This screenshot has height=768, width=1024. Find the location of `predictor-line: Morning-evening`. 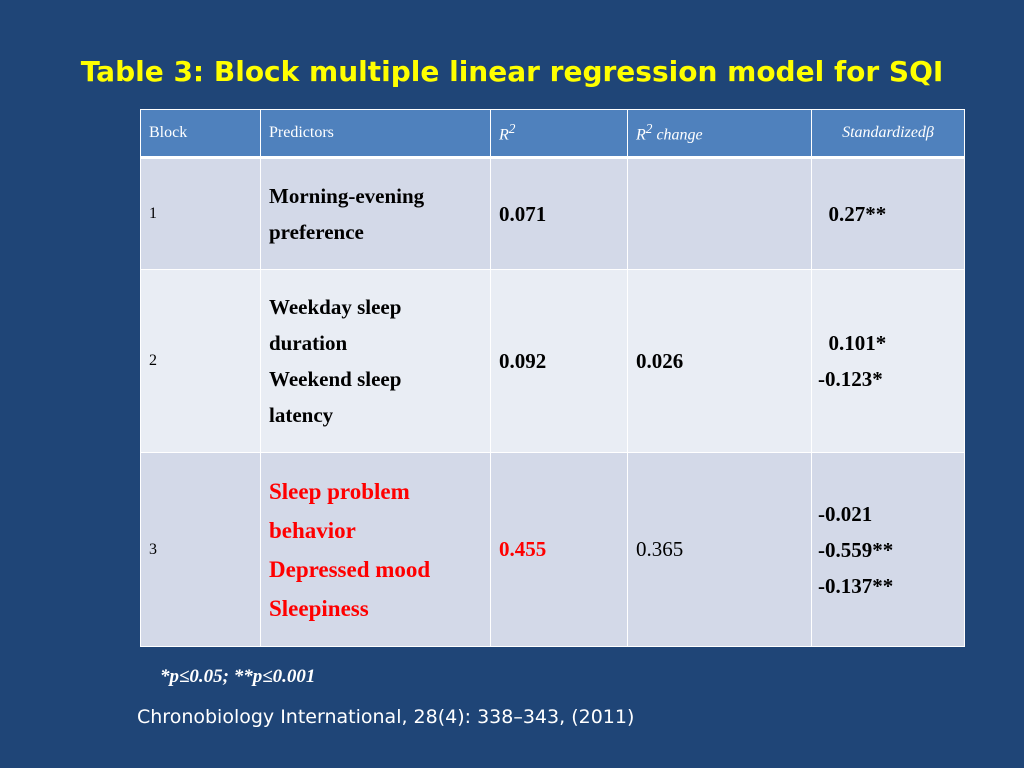

predictor-line: Morning-evening is located at coordinates (347, 196).